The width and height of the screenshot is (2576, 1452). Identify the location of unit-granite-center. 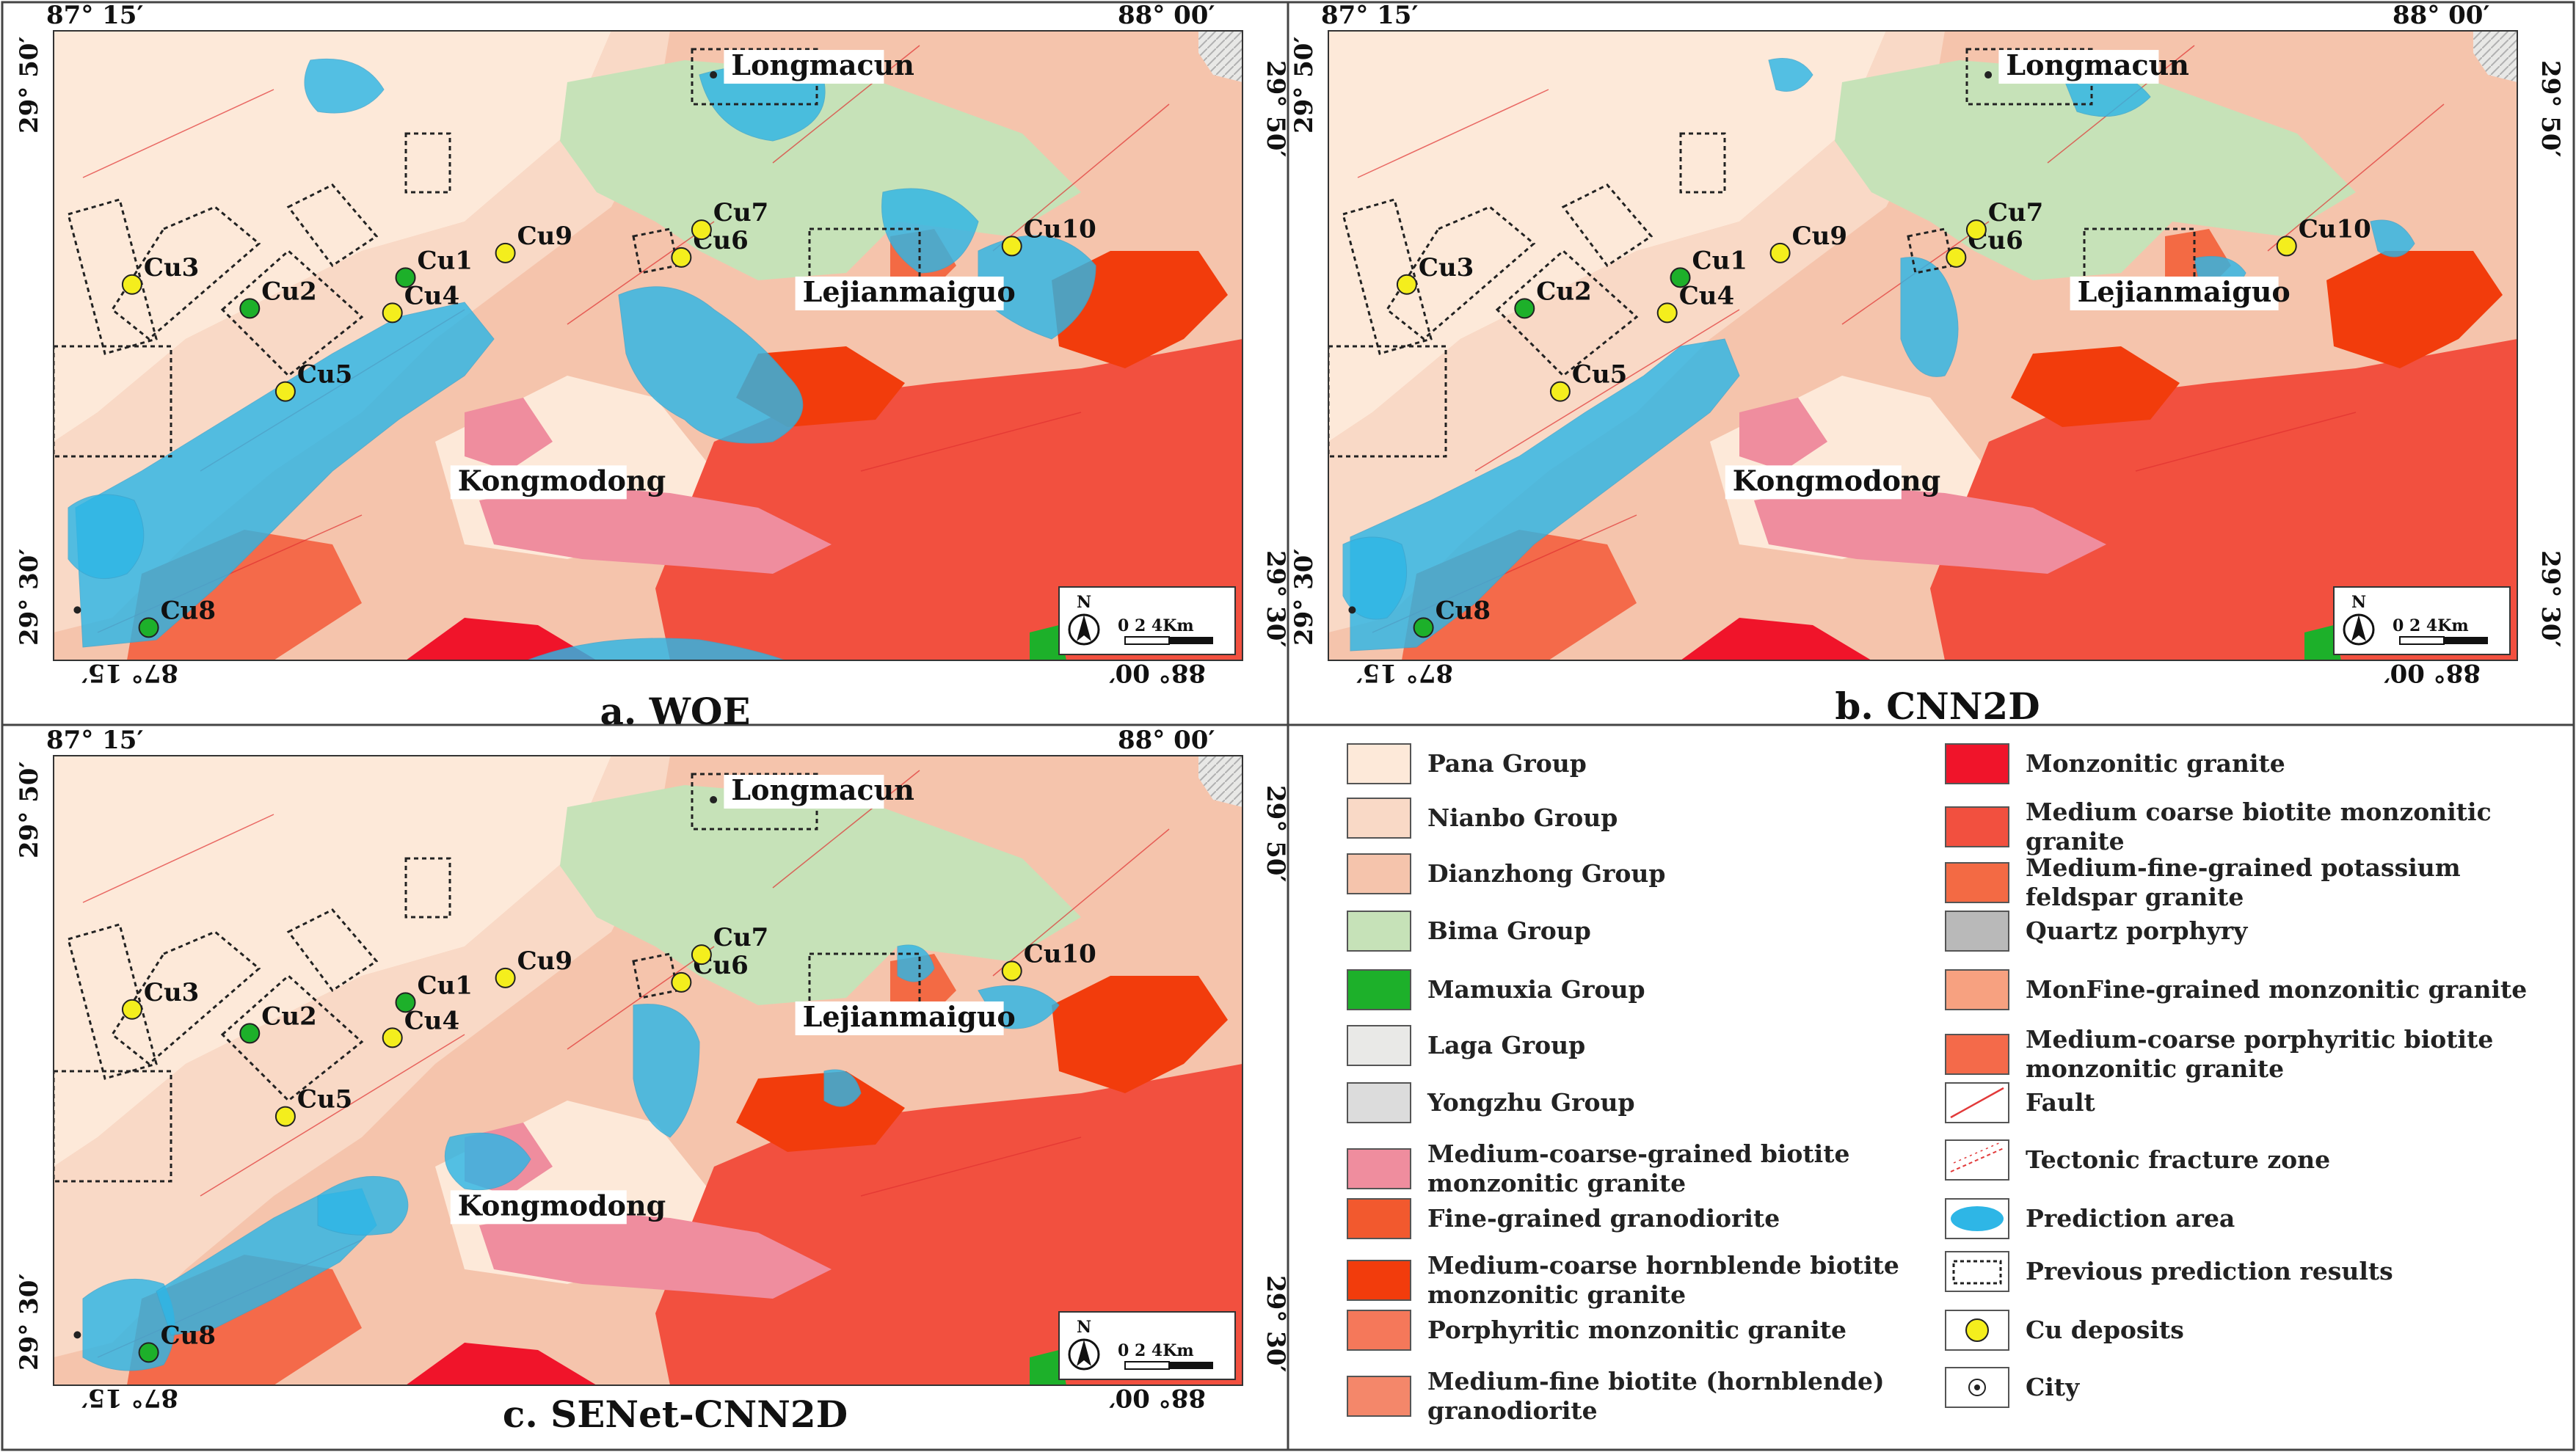
(820, 1111).